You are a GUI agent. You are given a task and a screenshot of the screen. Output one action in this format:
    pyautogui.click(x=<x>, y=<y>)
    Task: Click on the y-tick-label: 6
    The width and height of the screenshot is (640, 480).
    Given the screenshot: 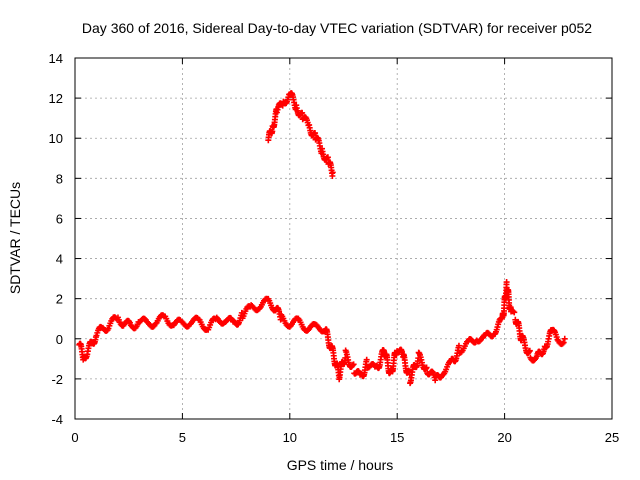 What is the action you would take?
    pyautogui.click(x=59, y=218)
    